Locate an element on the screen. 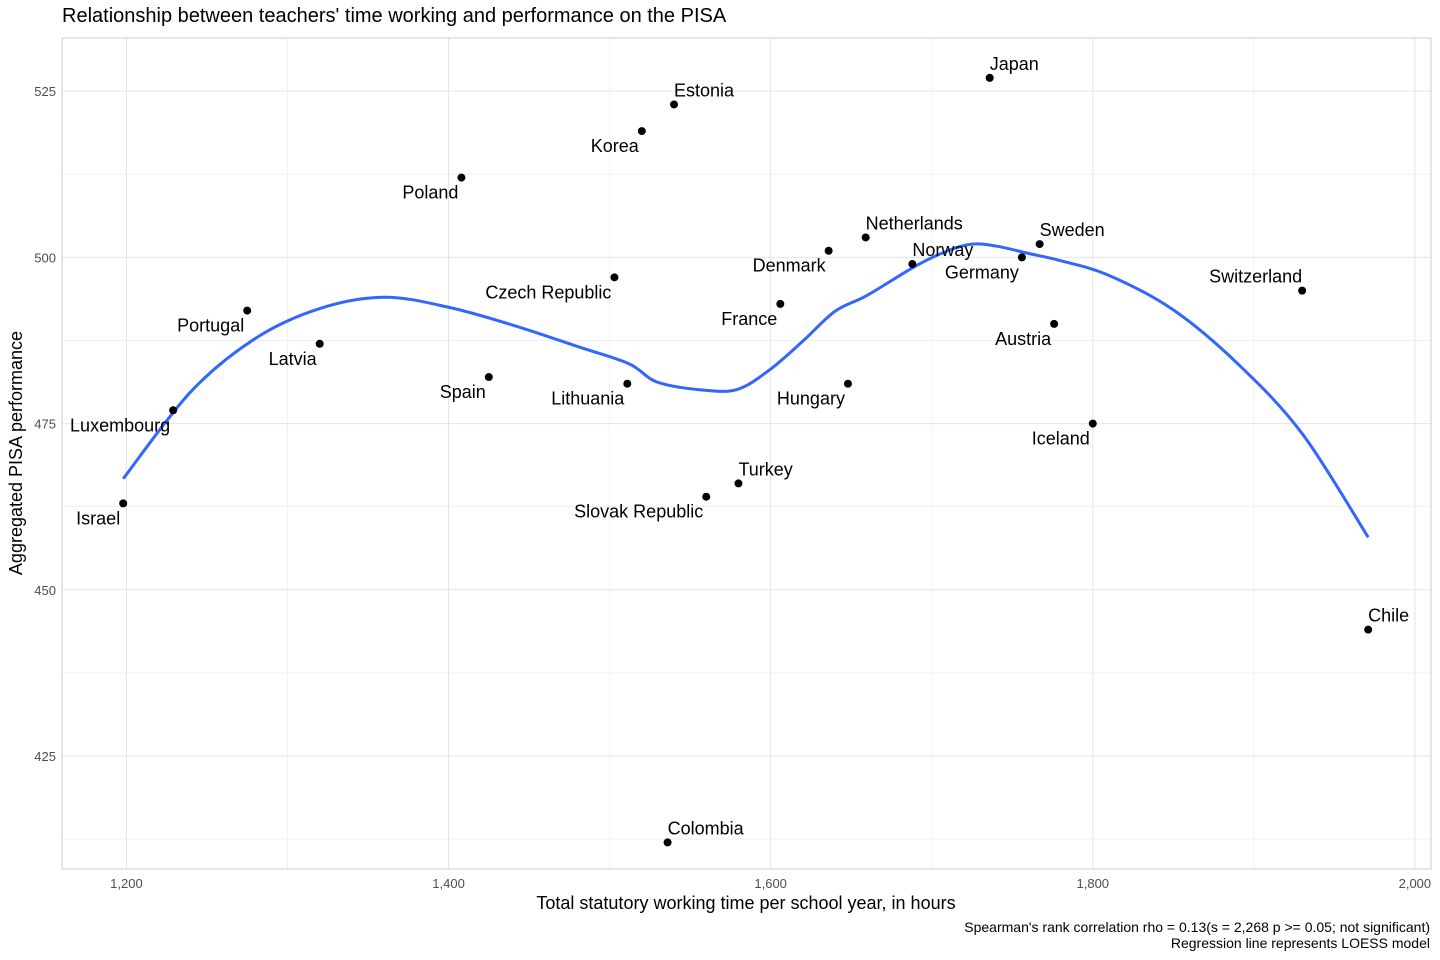 This screenshot has width=1440, height=960. y-axis-ticks: 425 450 475 500 525 is located at coordinates (45, 424).